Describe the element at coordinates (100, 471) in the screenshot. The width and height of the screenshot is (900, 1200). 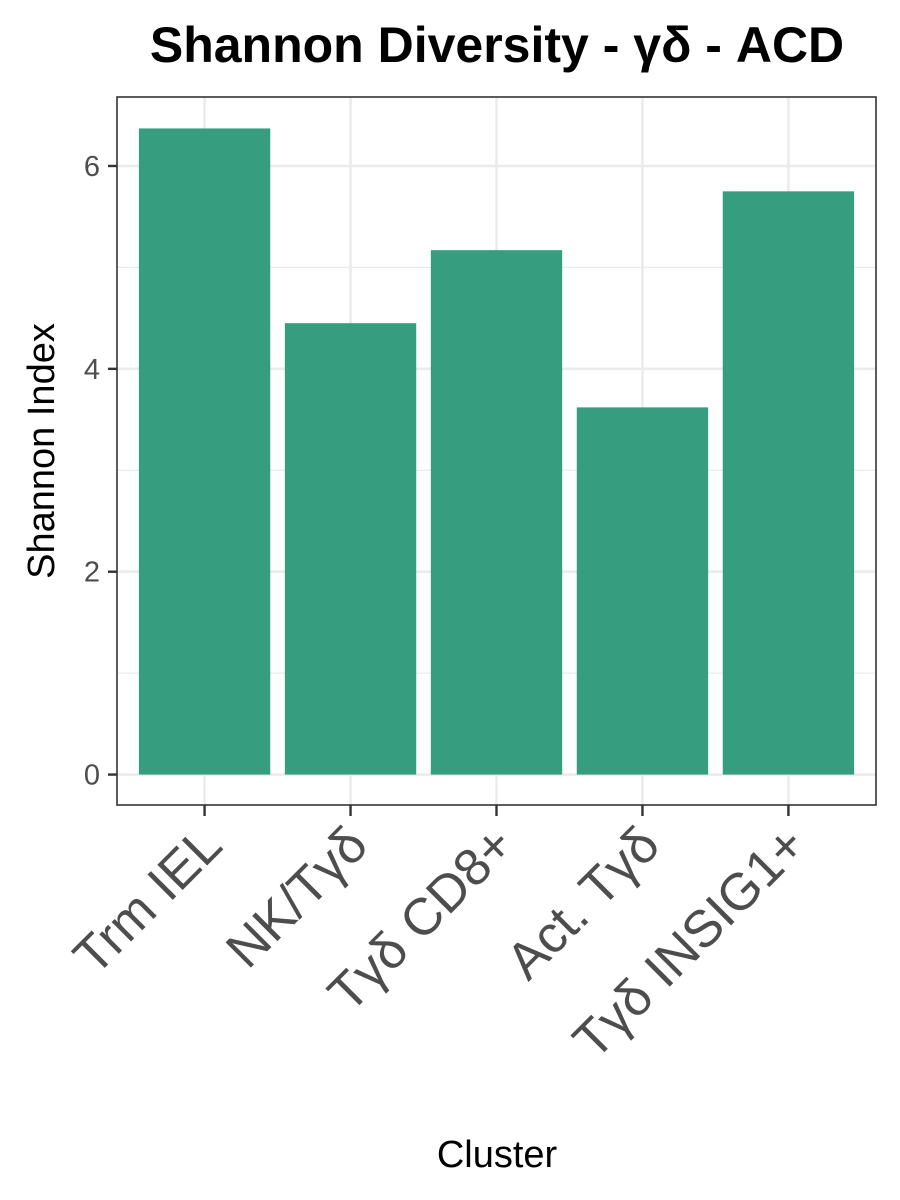
I see `y-axis: 0 2 4 6` at that location.